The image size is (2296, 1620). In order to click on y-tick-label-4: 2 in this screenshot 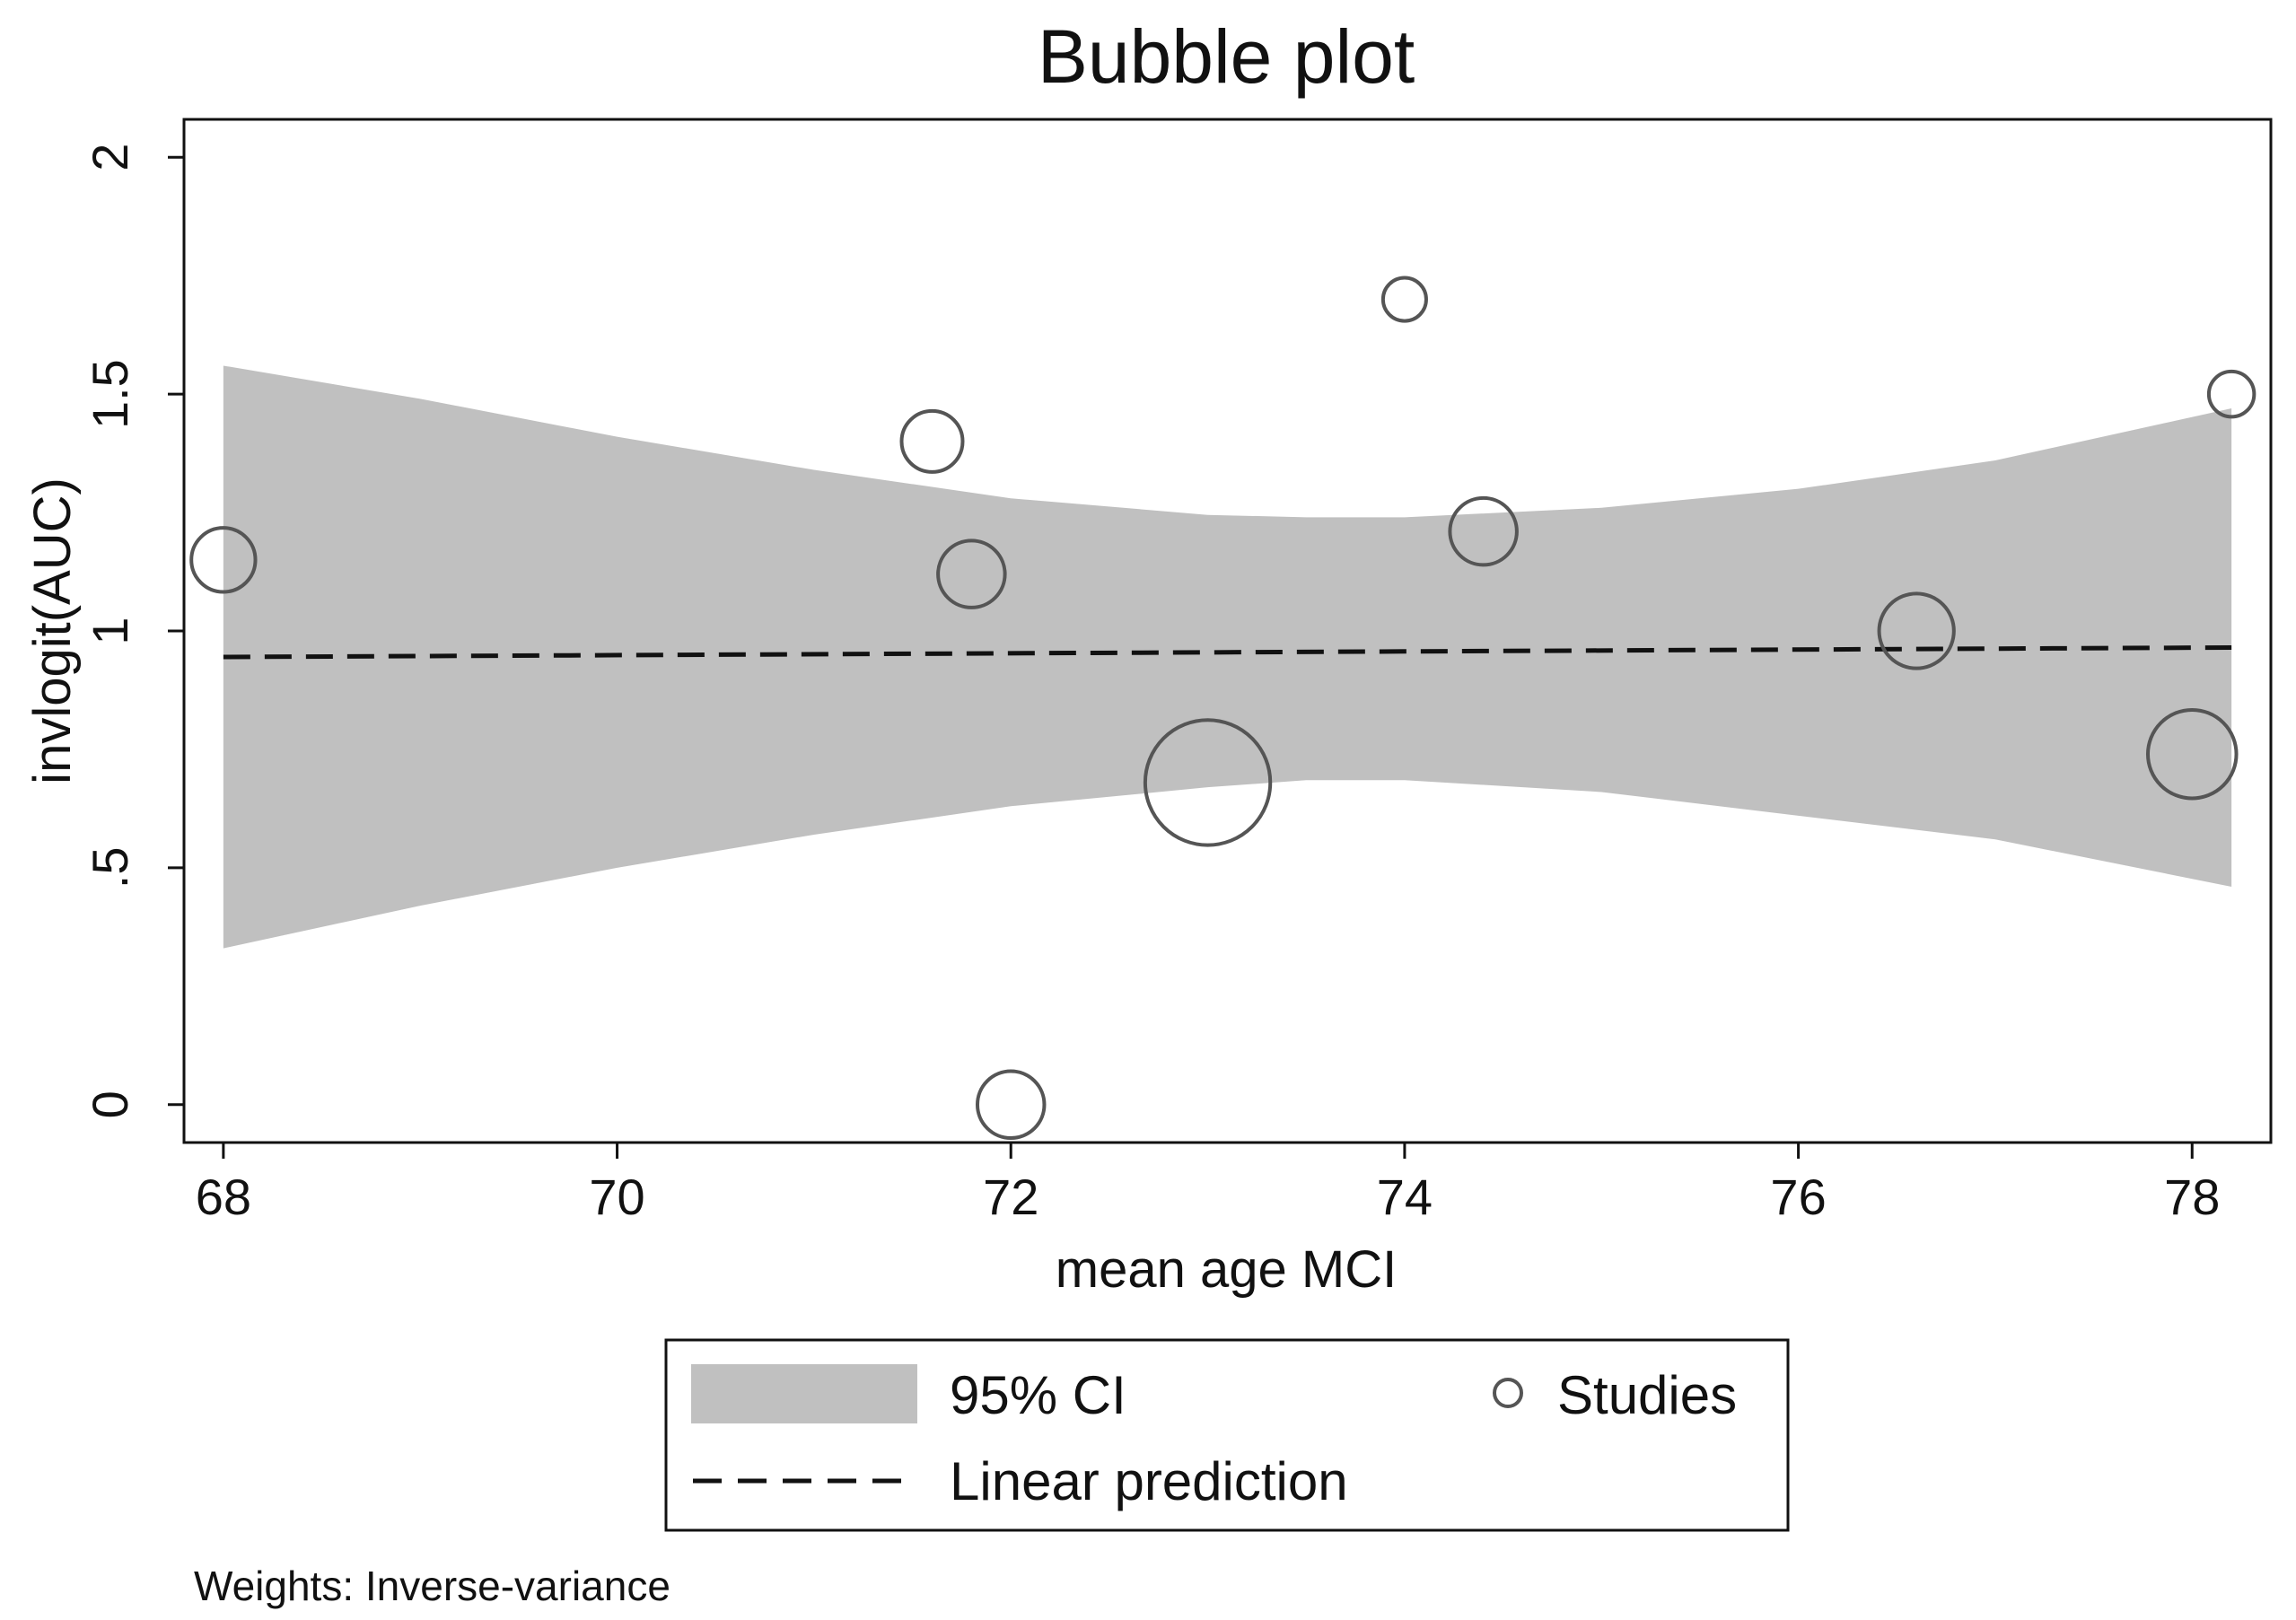, I will do `click(110, 157)`.